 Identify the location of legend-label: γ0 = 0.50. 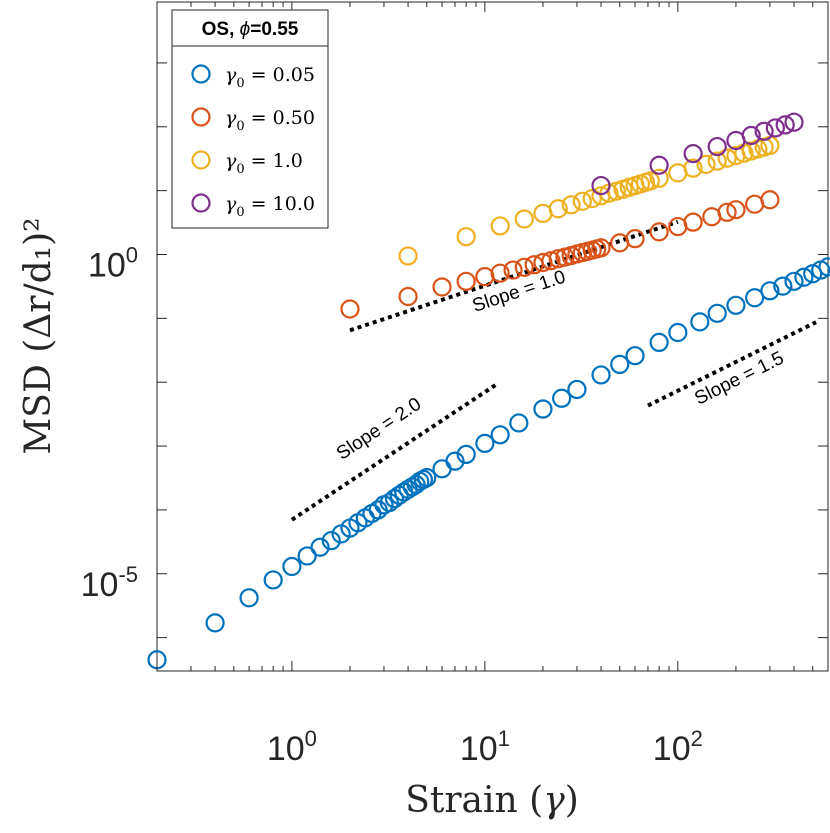
(270, 120).